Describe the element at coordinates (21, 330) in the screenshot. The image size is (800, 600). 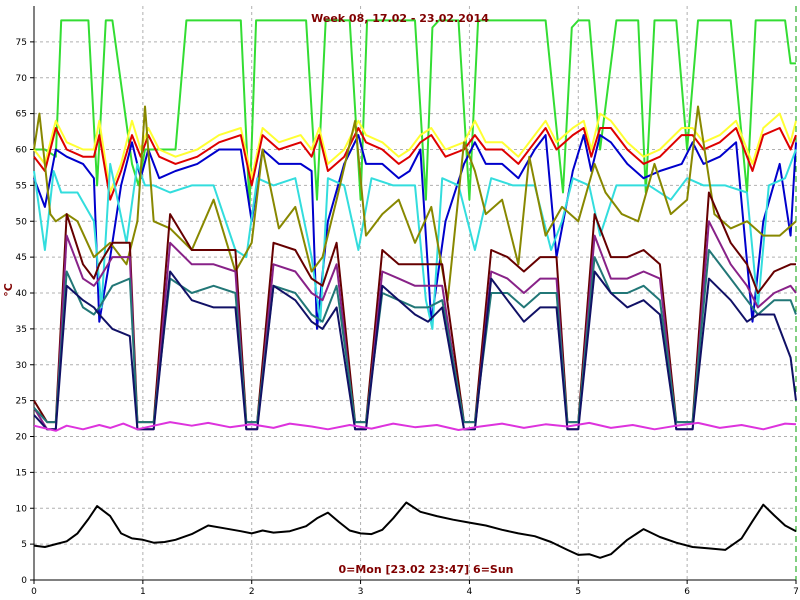
I see `y-tick-label: 35` at that location.